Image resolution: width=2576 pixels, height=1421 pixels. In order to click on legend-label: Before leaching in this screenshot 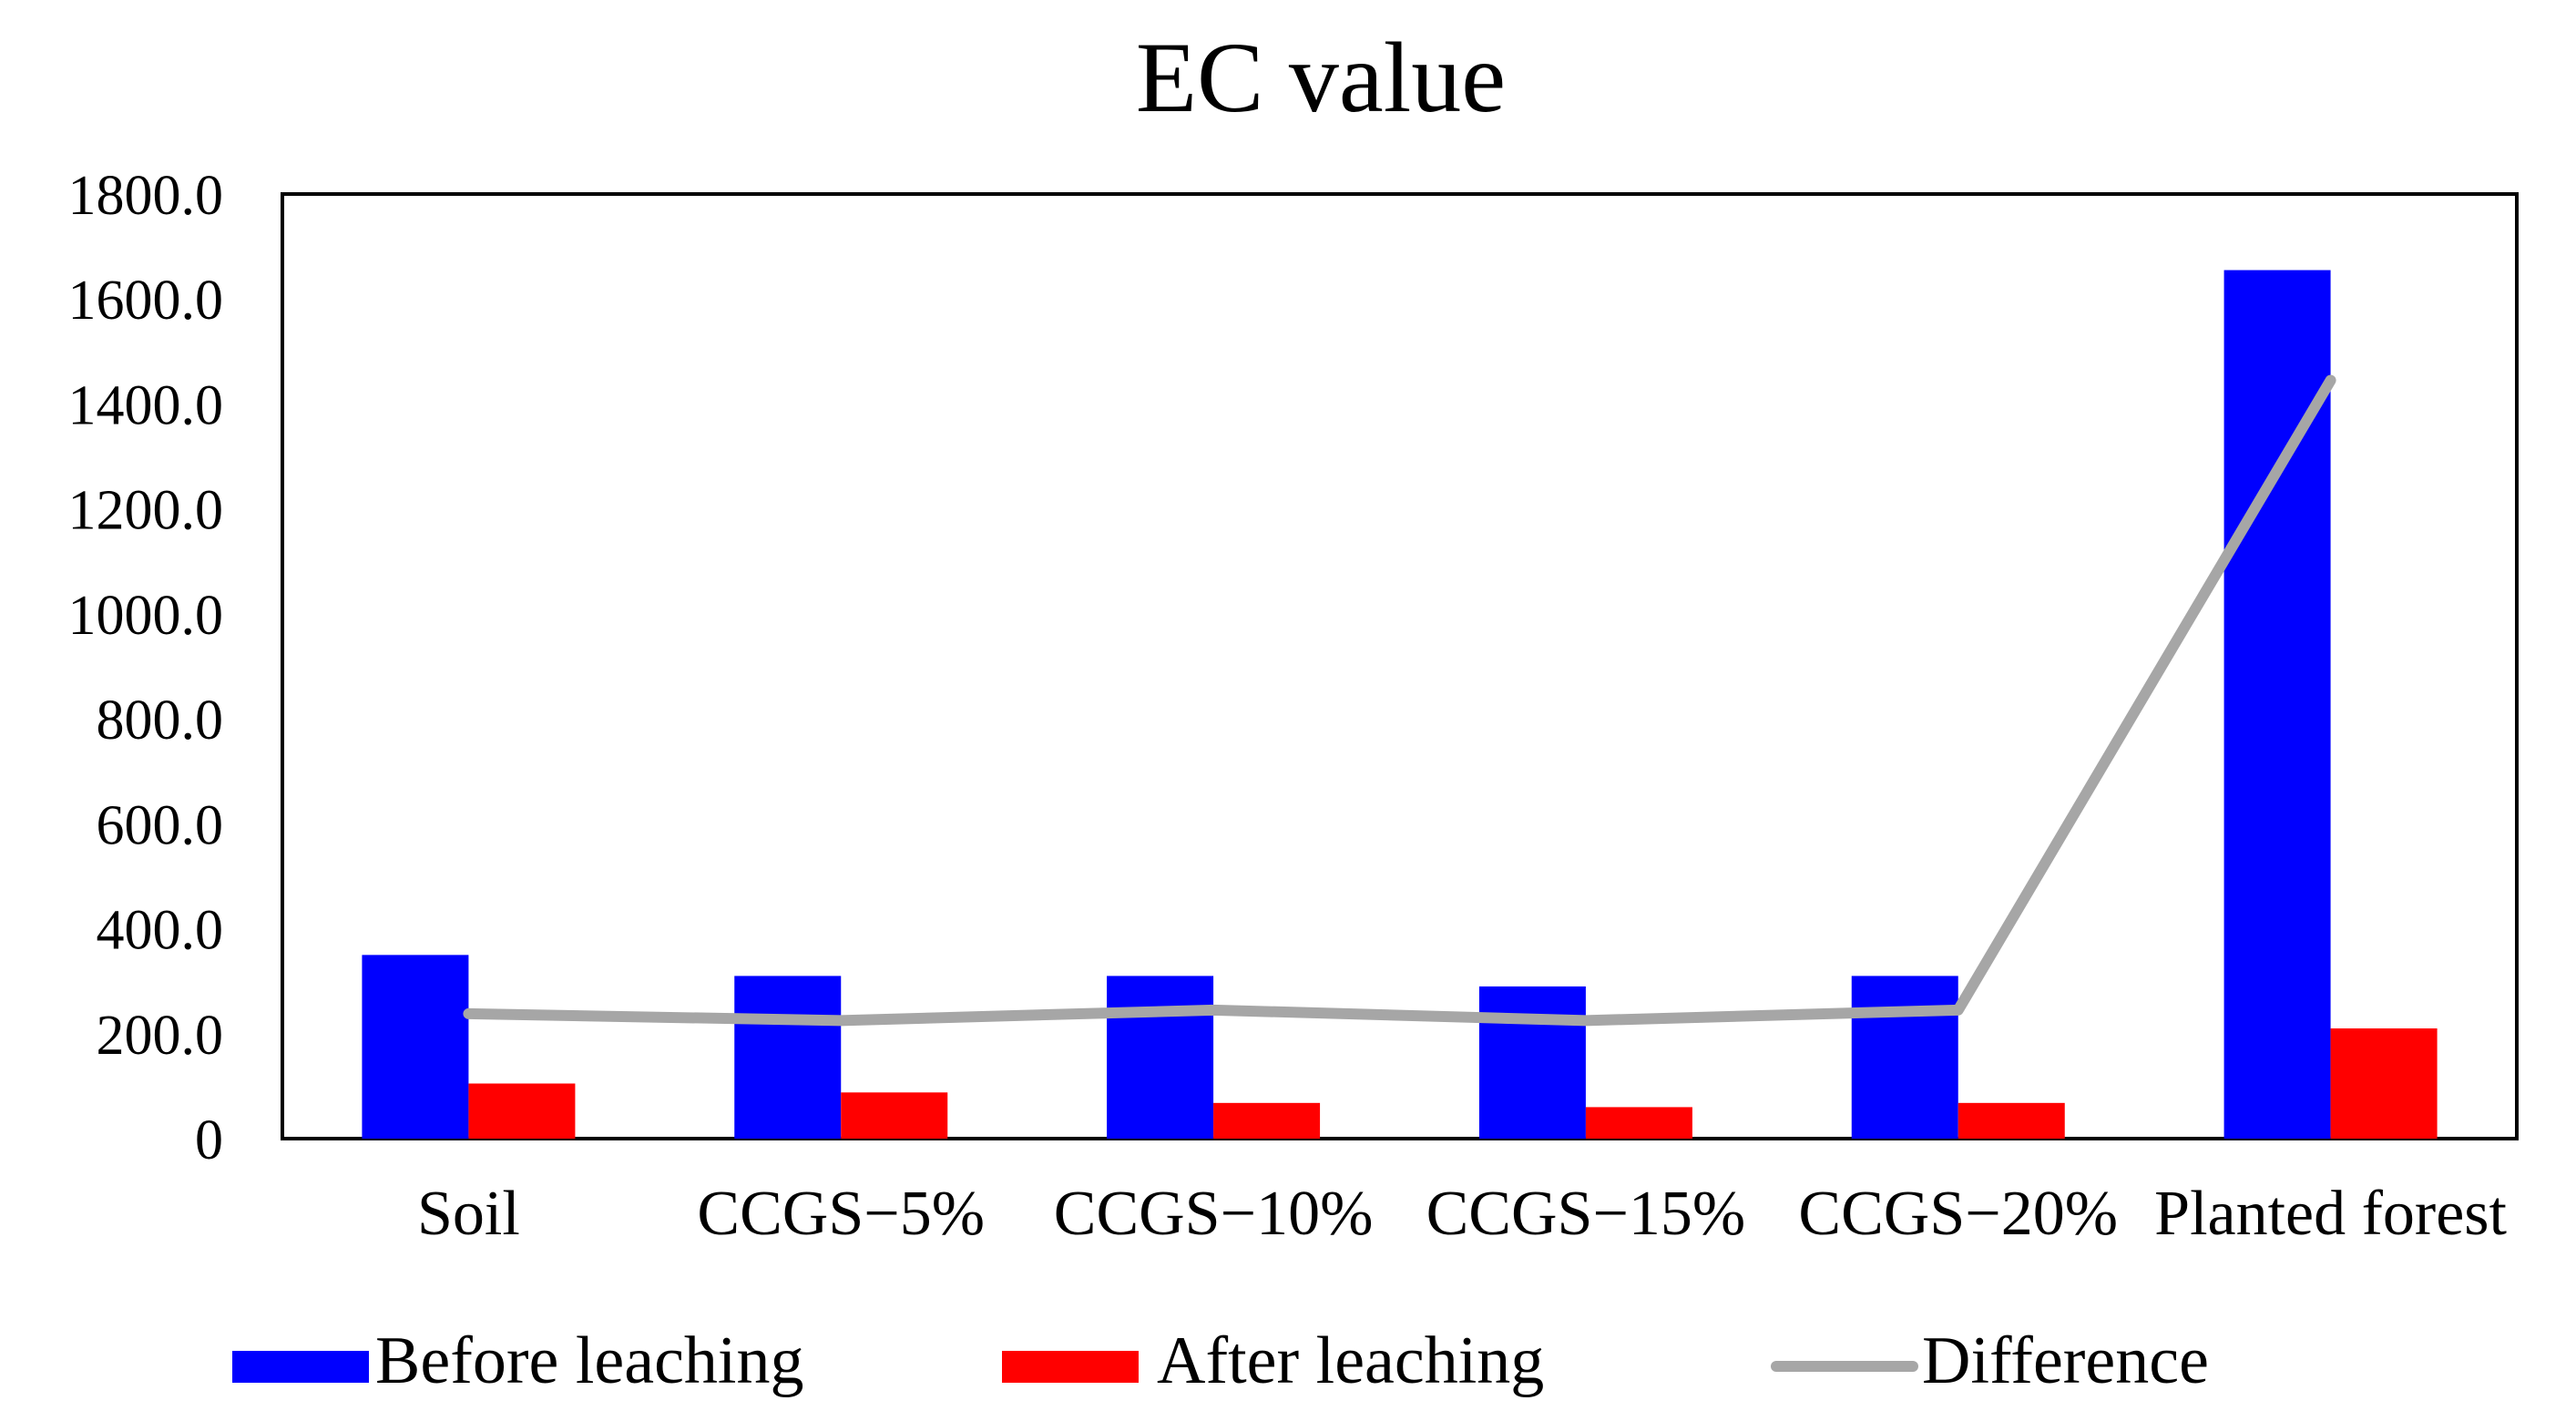, I will do `click(589, 1361)`.